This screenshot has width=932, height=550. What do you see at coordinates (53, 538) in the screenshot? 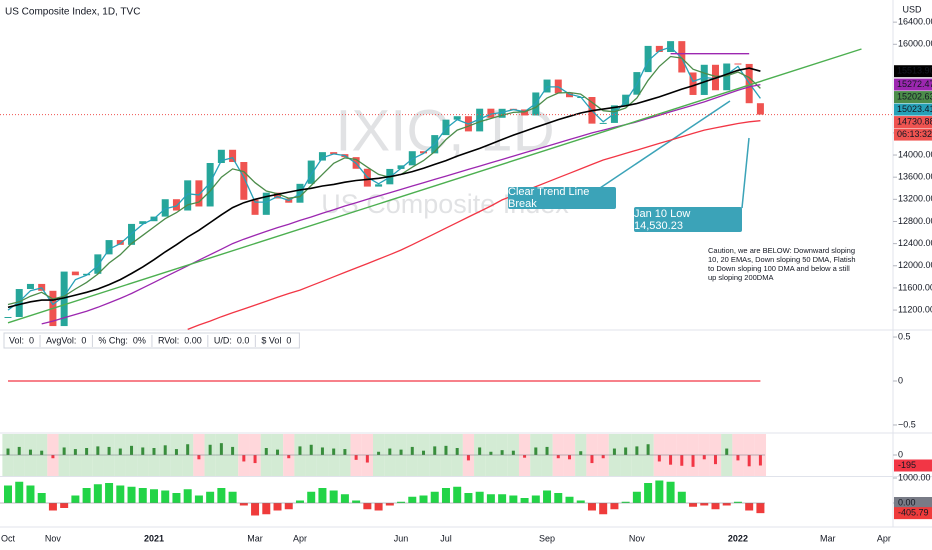
I see `x-tick-label: Nov` at bounding box center [53, 538].